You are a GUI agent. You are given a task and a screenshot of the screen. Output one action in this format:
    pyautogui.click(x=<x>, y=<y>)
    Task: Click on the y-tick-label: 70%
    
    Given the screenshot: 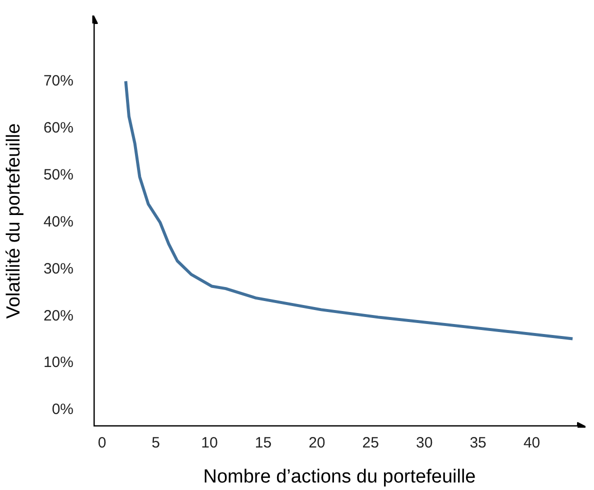 What is the action you would take?
    pyautogui.click(x=58, y=81)
    